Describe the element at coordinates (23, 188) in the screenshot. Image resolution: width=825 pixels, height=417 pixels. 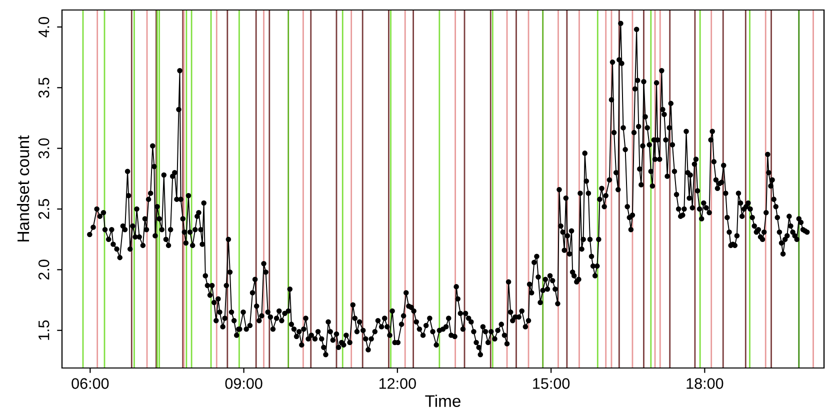
I see `y-axis-title: Handset count` at that location.